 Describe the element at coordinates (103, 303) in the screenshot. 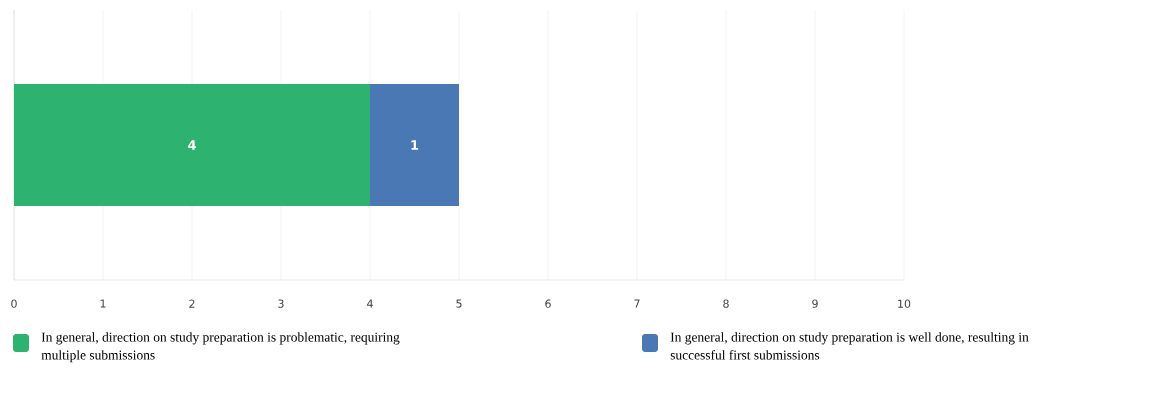

I see `x-tick-label: 1` at that location.